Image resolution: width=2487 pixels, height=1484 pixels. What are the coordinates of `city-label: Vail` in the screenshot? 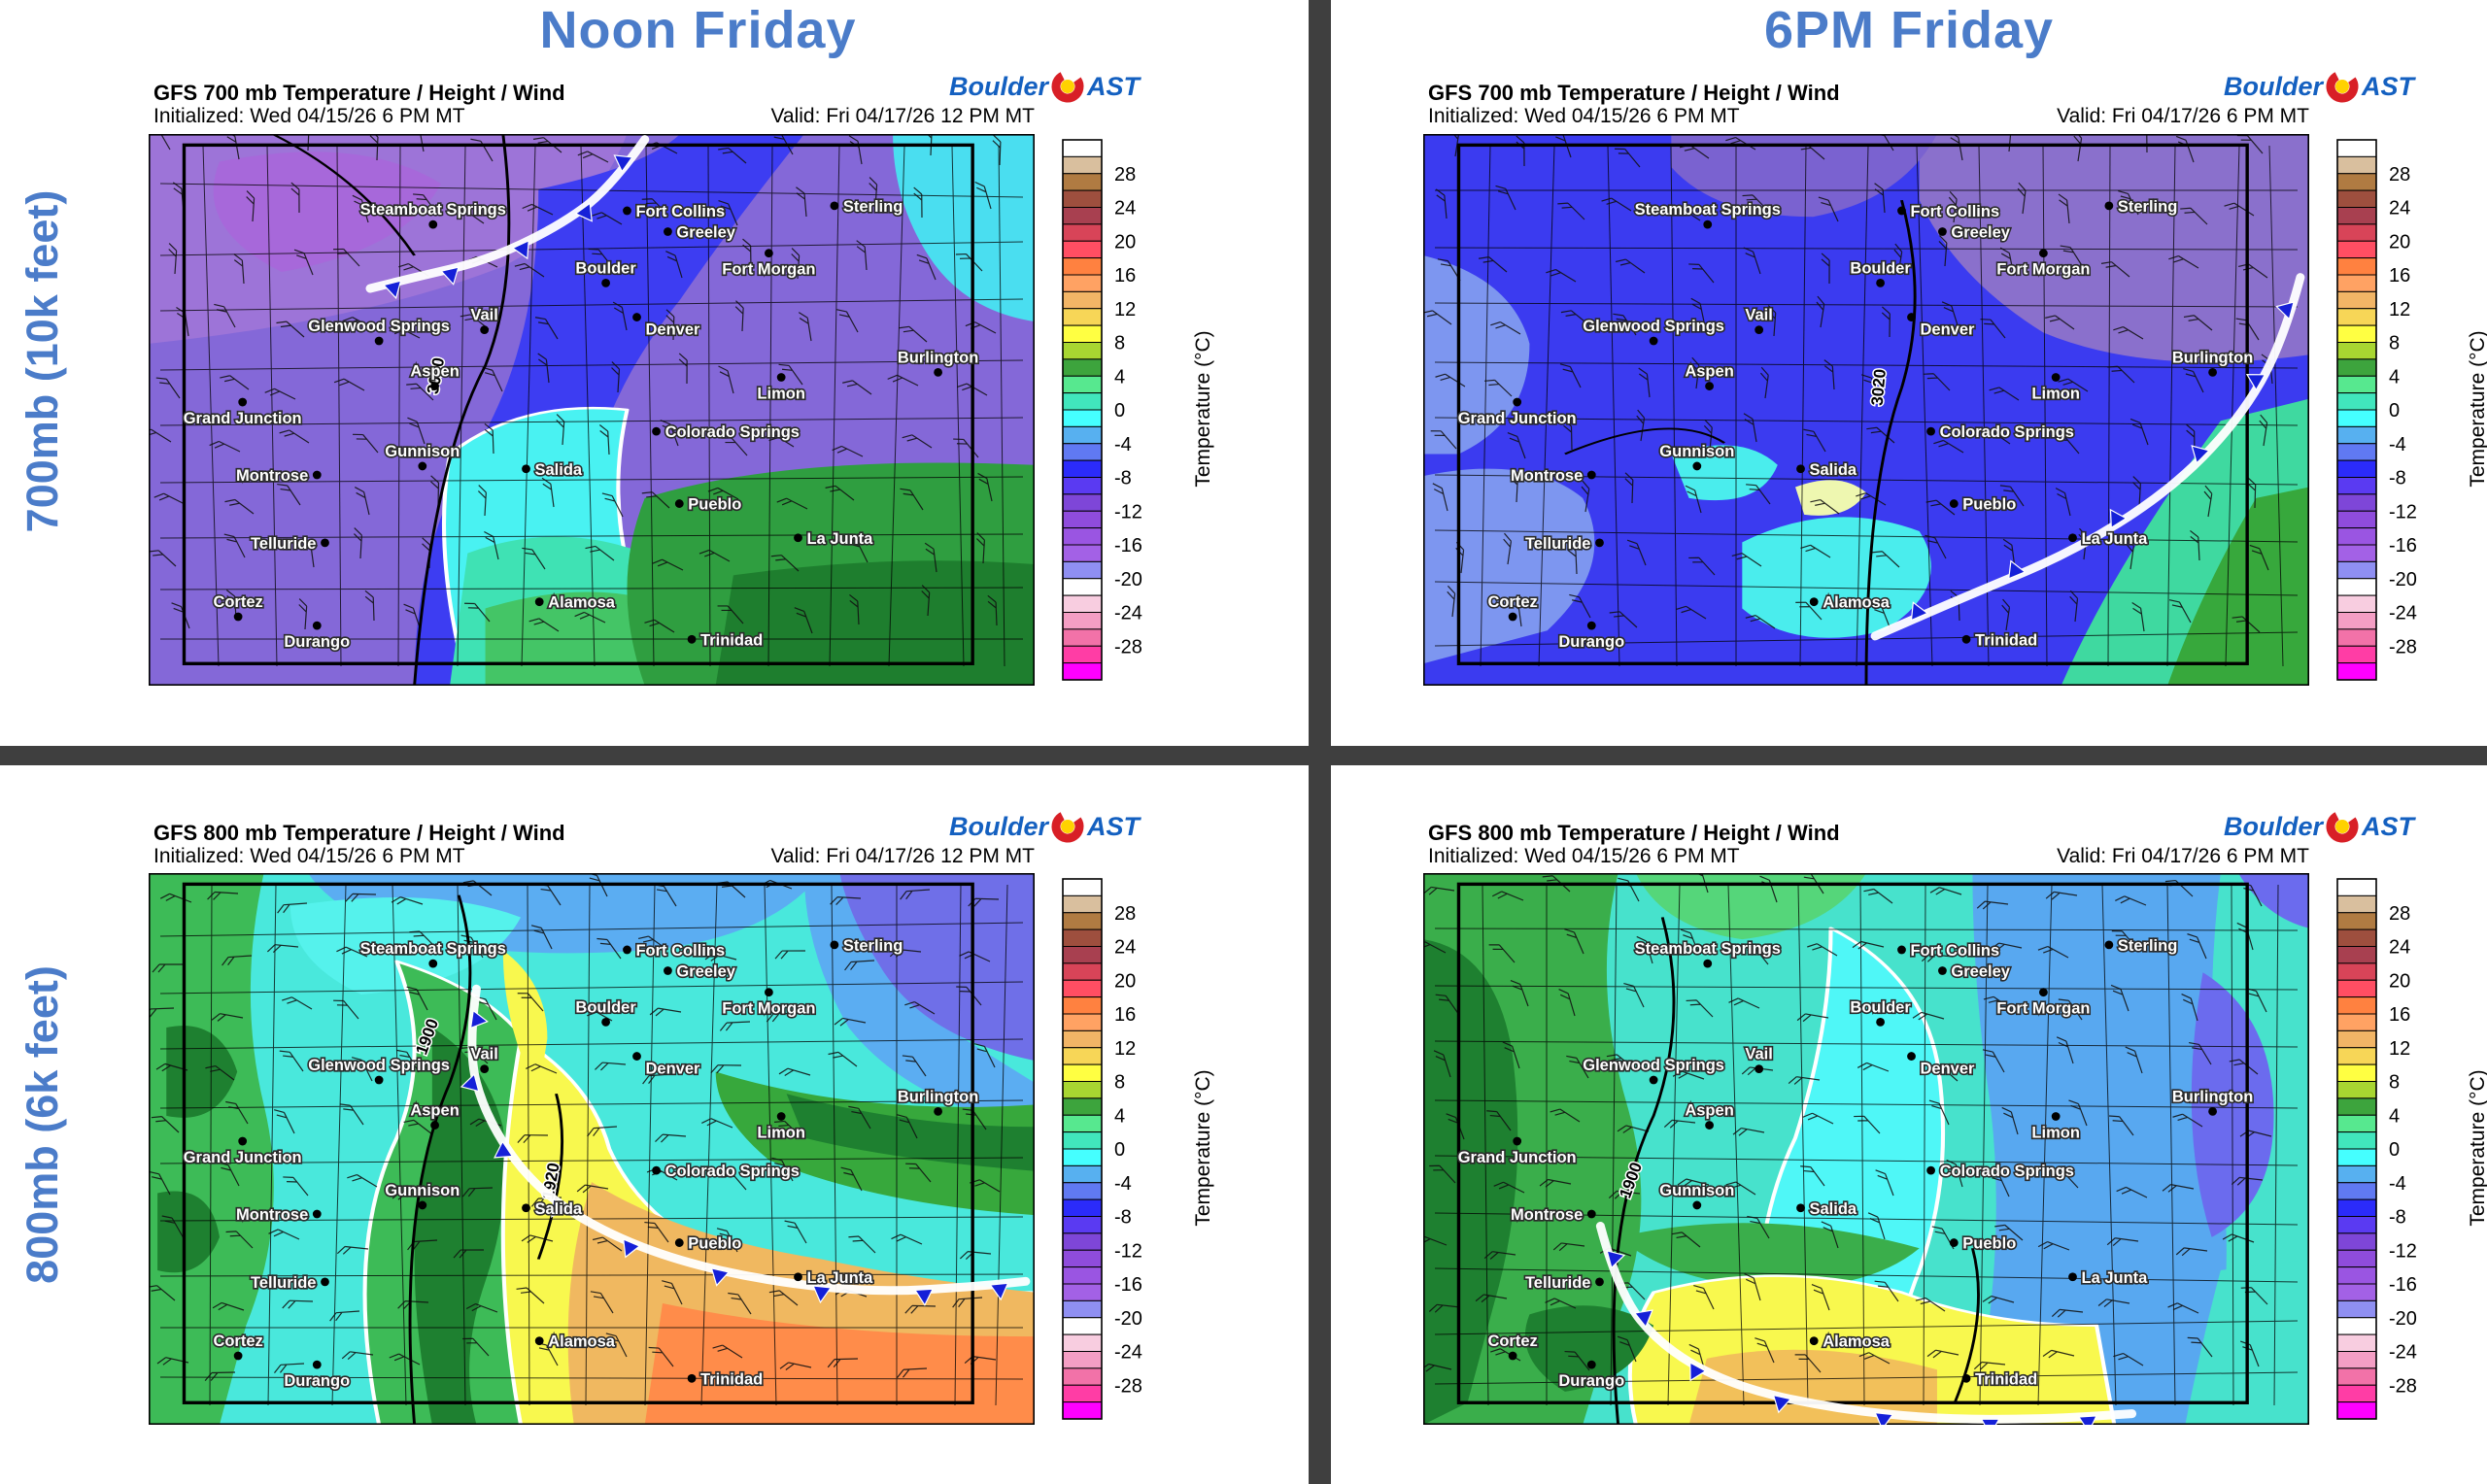 It's located at (483, 315).